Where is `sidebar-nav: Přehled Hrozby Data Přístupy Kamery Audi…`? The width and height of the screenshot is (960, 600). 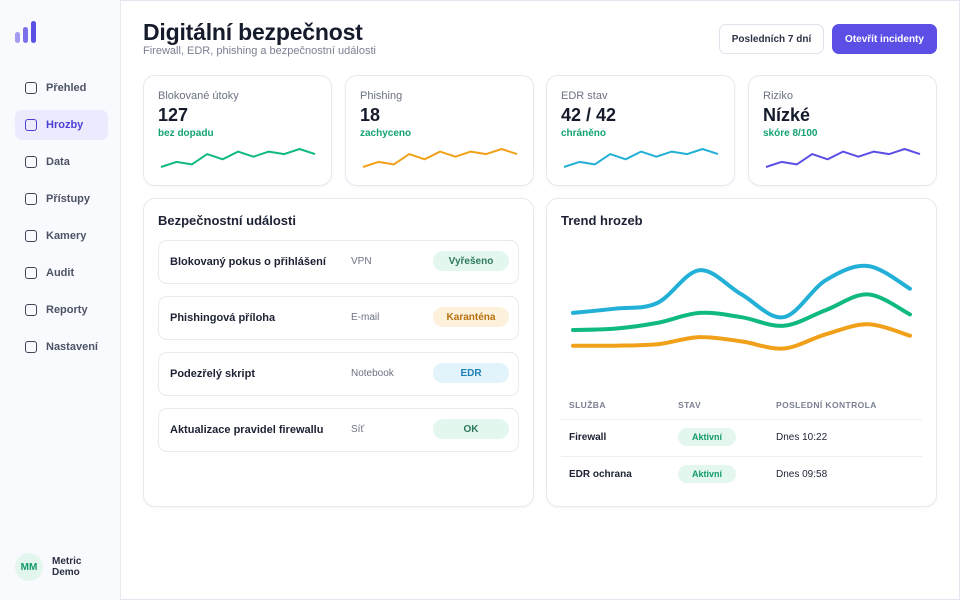
sidebar-nav: Přehled Hrozby Data Přístupy Kamery Audi… is located at coordinates (61, 221).